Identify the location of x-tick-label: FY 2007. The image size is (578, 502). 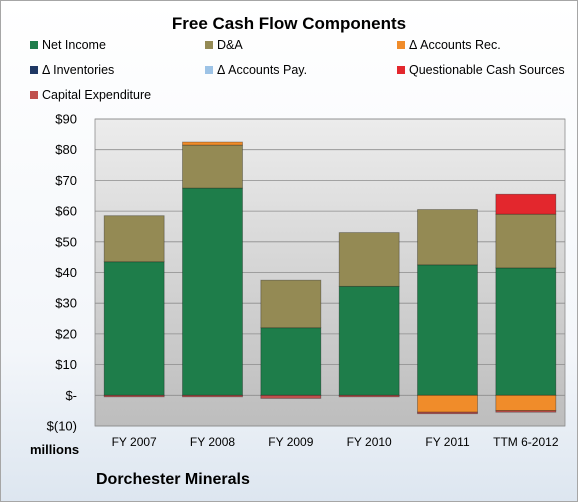
(134, 442).